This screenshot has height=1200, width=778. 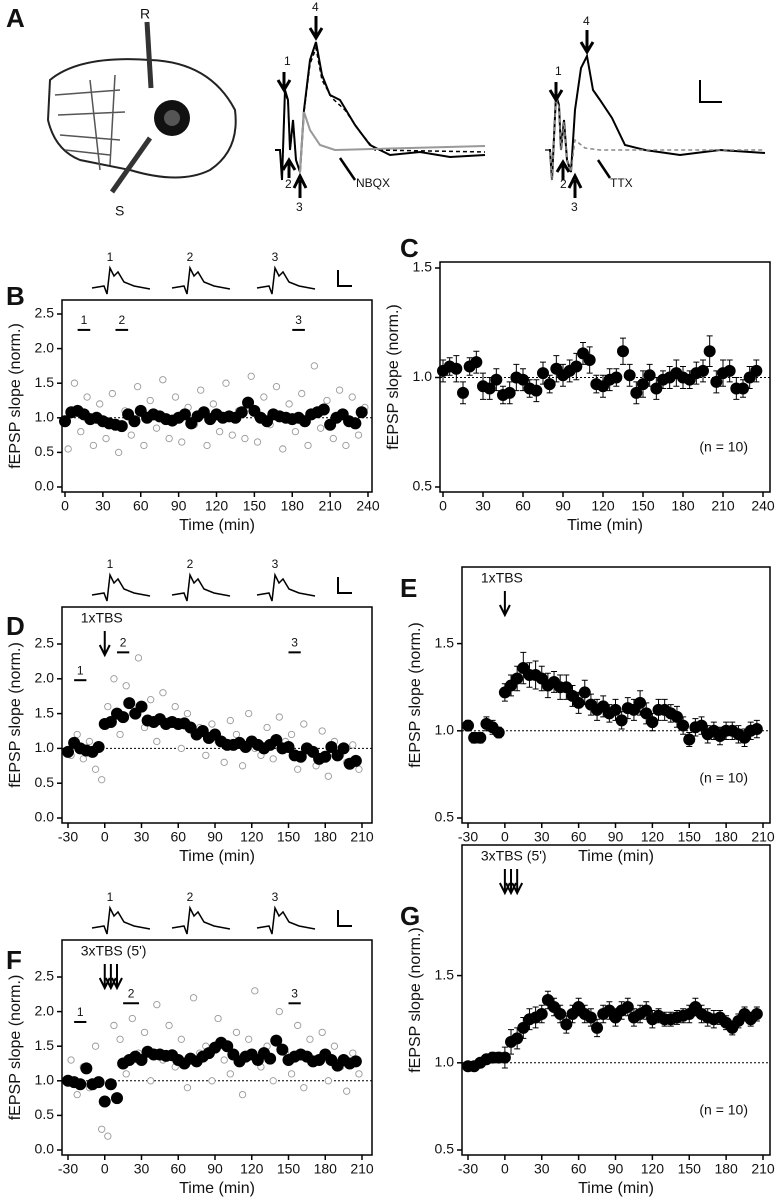 I want to click on y-tick-label: 1.5, so click(x=45, y=382).